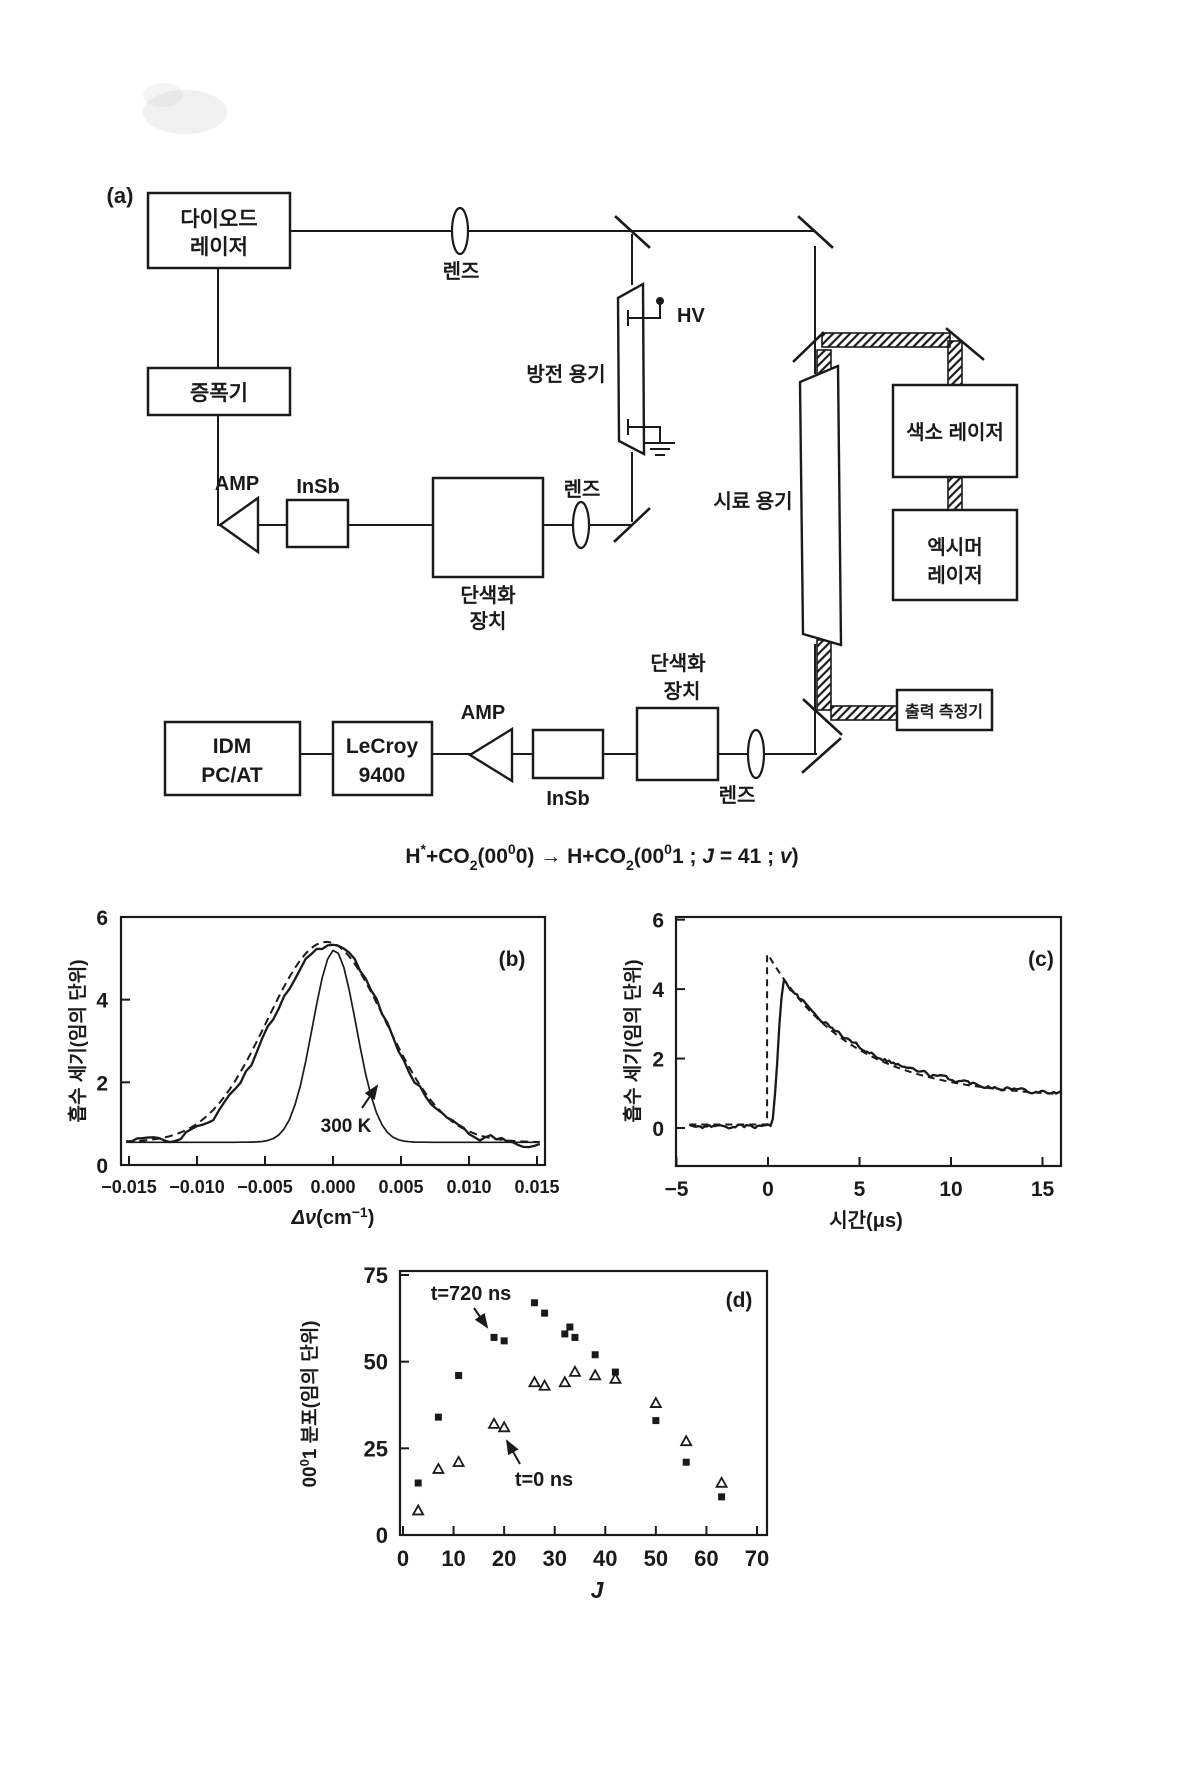 This screenshot has width=1193, height=1767. I want to click on series-kinetic-fit, so click(873, 1039).